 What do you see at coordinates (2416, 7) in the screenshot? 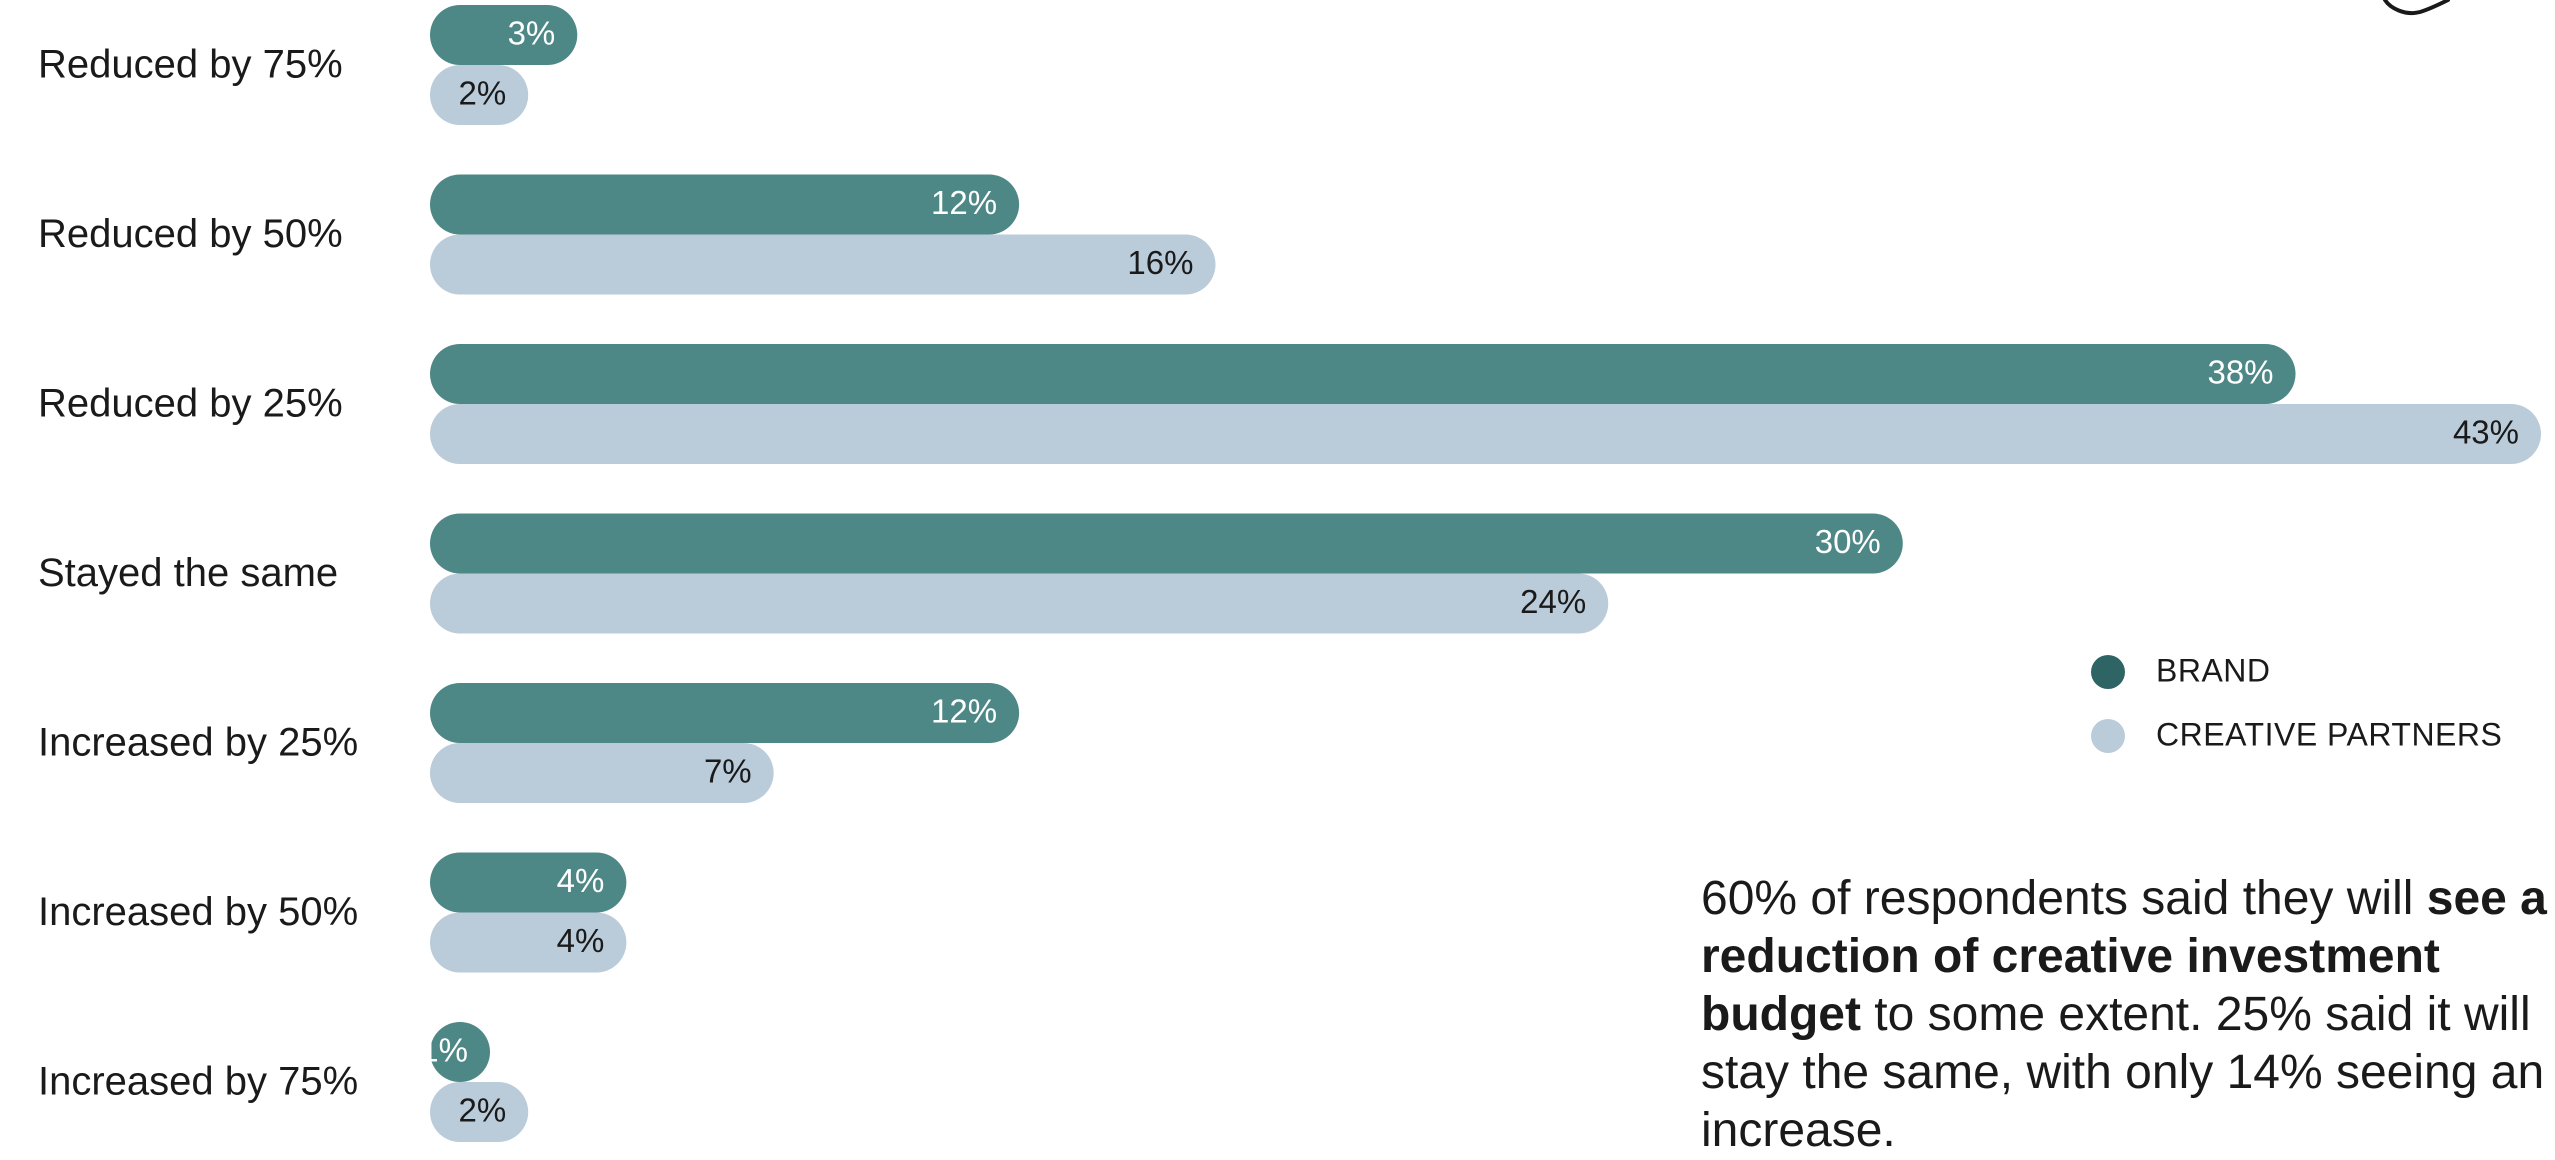
I see `corner-decoration-icon` at bounding box center [2416, 7].